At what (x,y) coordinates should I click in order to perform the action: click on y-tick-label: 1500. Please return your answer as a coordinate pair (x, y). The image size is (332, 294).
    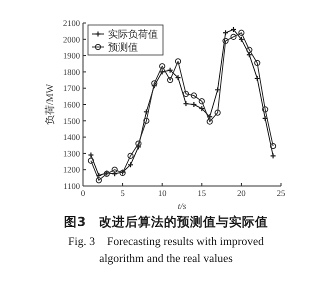
    Looking at the image, I should click on (71, 121).